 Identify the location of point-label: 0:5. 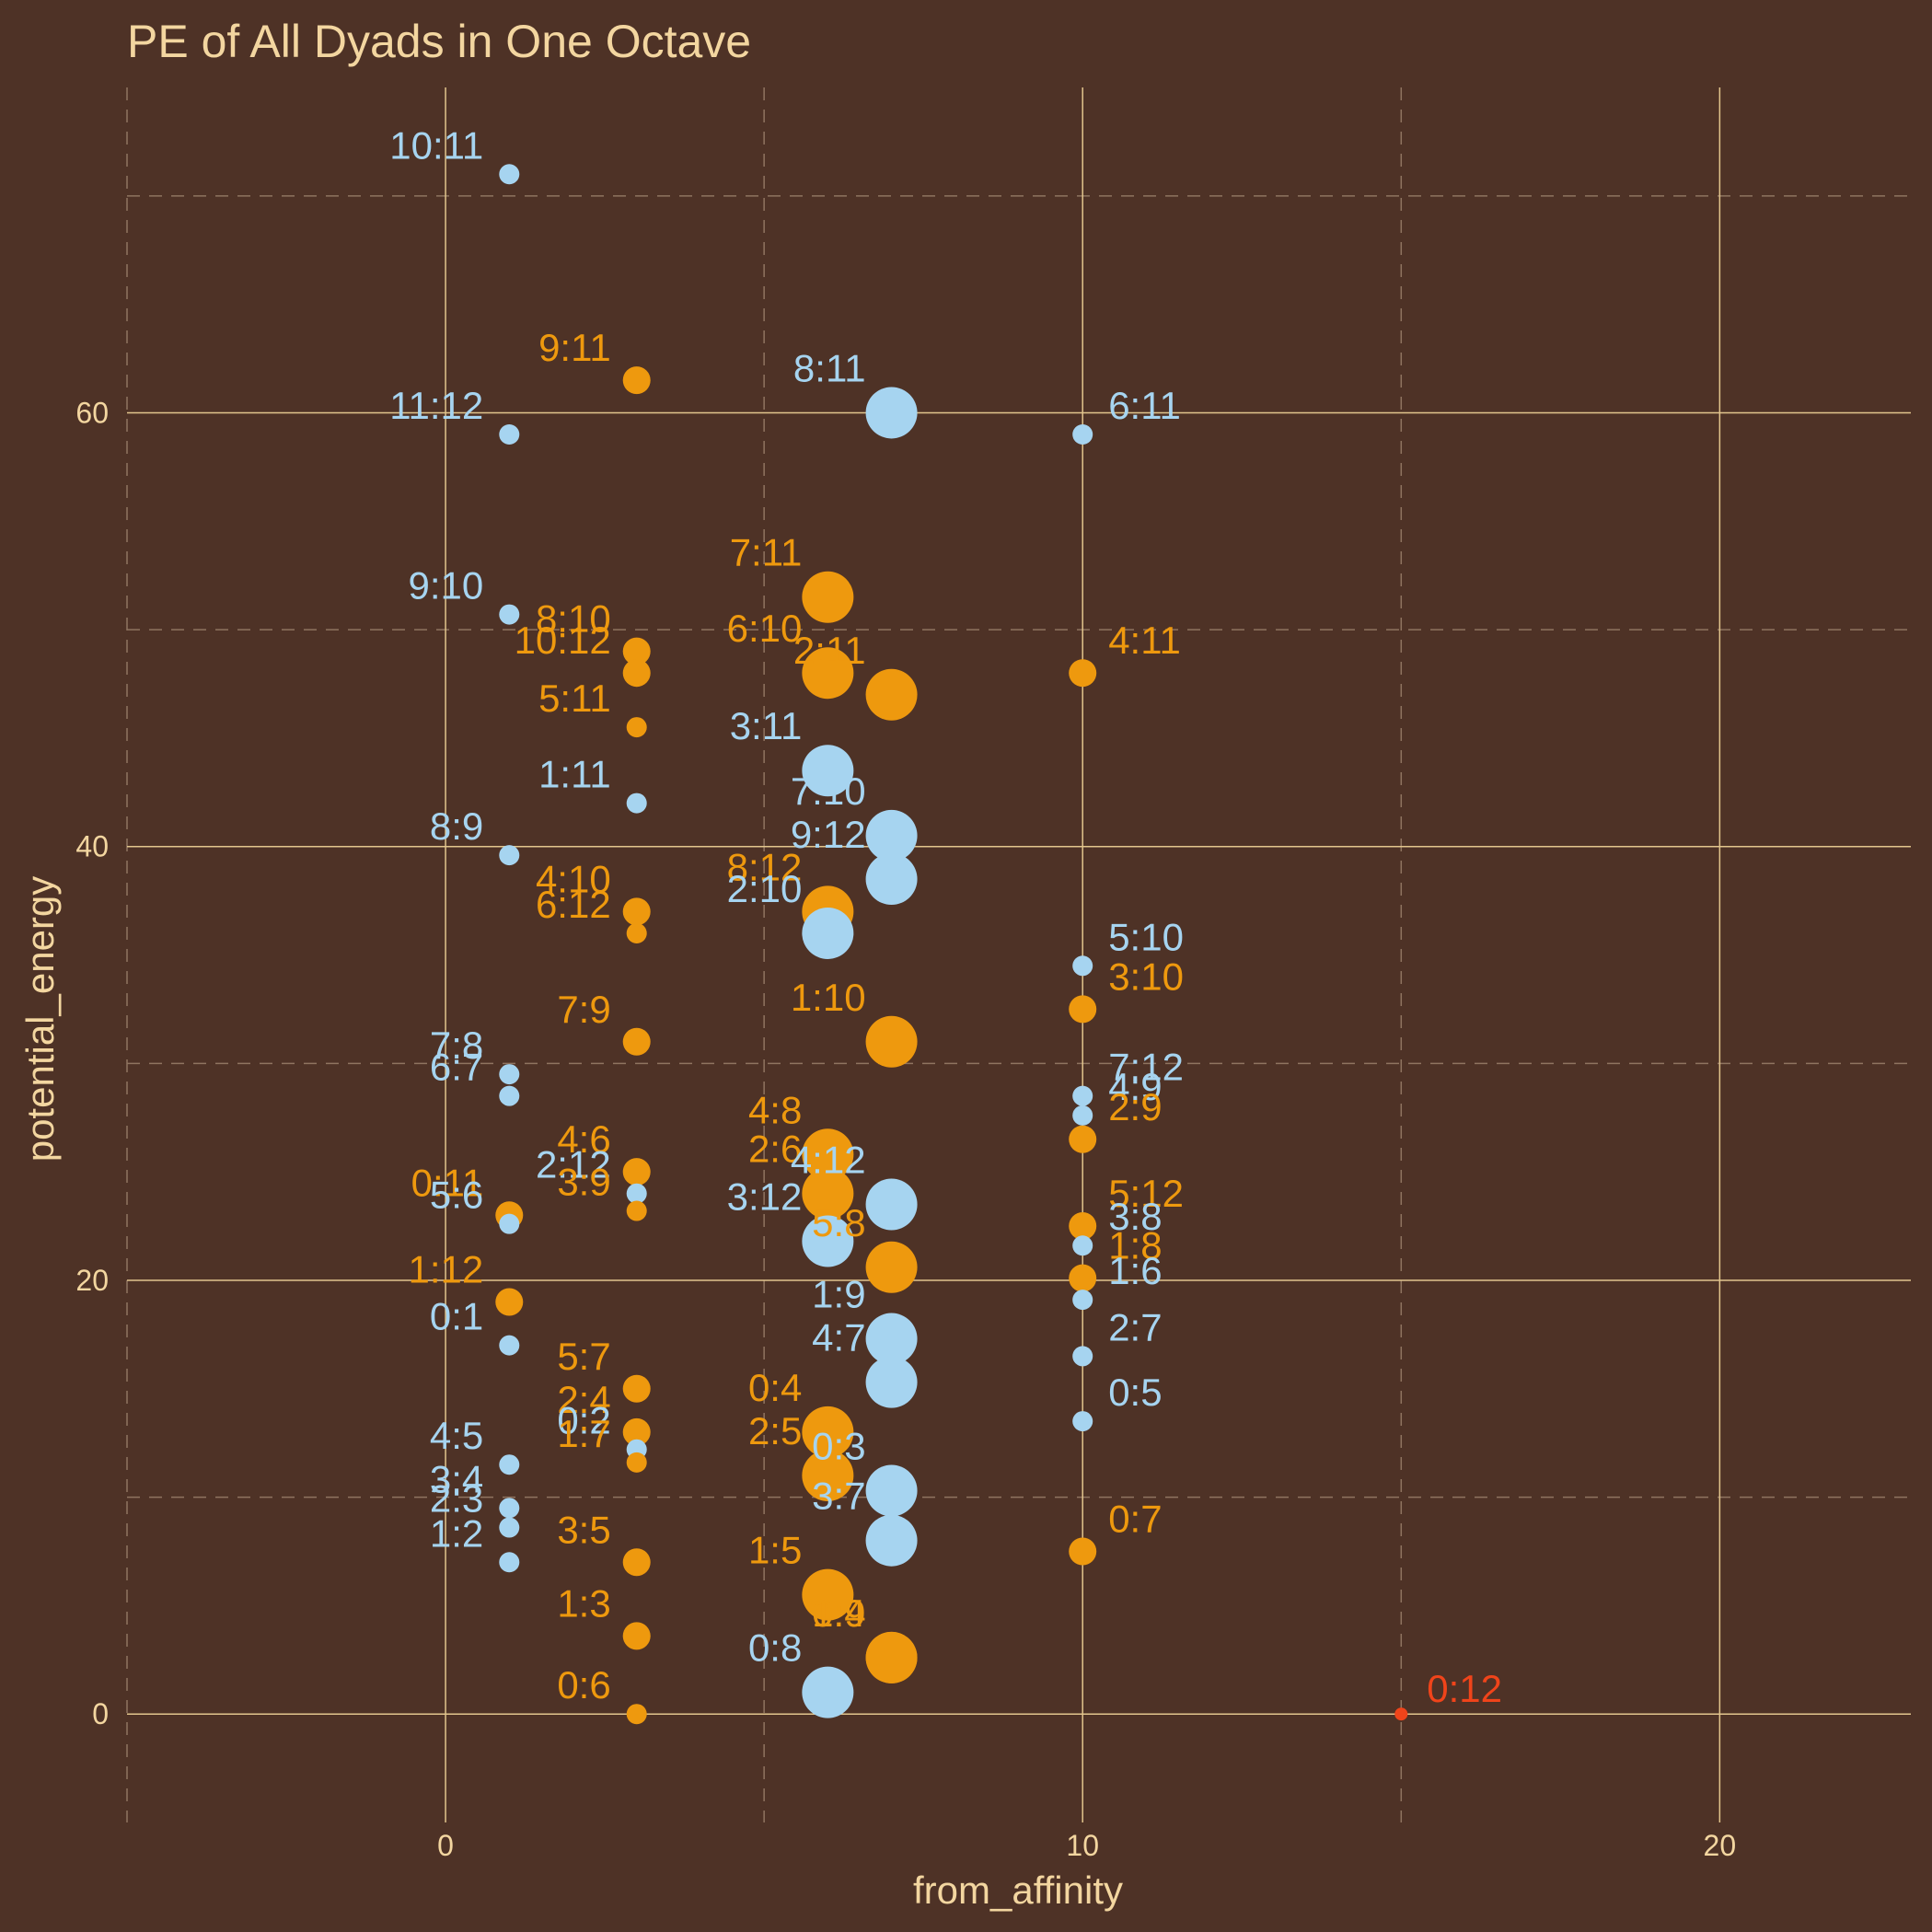
(1135, 1392).